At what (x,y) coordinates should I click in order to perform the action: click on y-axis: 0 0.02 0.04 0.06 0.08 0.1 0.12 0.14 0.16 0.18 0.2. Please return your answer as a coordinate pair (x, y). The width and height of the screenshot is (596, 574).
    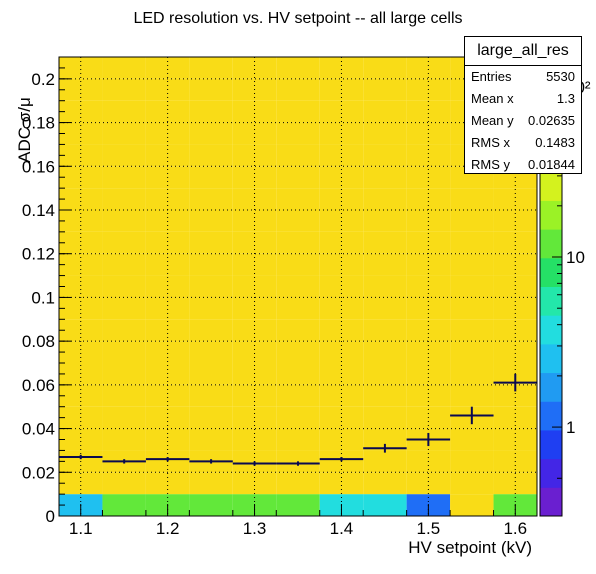
    Looking at the image, I should click on (46, 291).